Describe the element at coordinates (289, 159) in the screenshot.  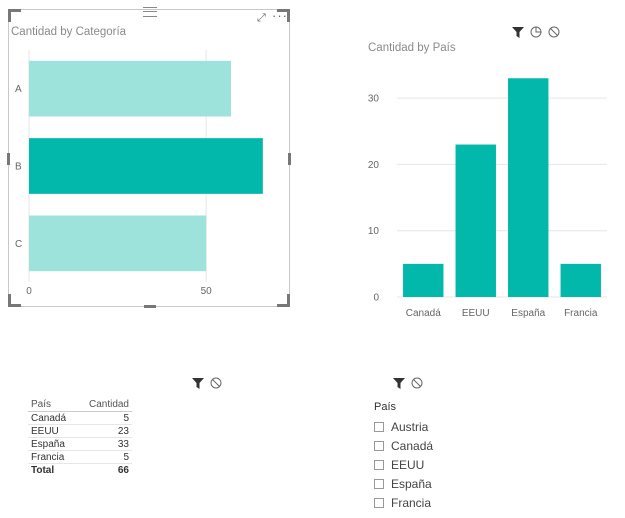
I see `resize-handle-right` at that location.